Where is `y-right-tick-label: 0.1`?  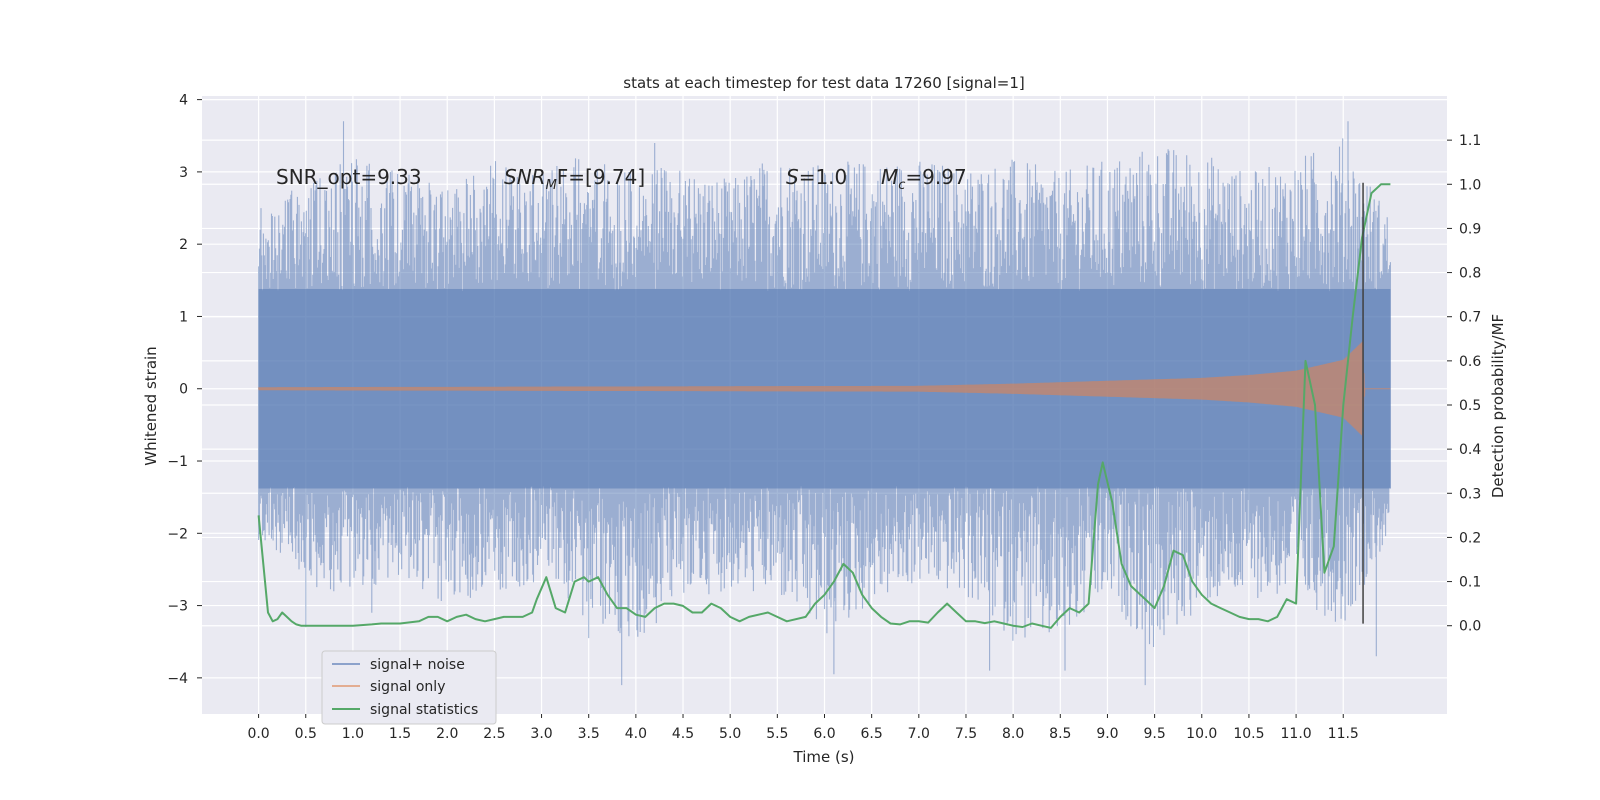 y-right-tick-label: 0.1 is located at coordinates (1470, 583).